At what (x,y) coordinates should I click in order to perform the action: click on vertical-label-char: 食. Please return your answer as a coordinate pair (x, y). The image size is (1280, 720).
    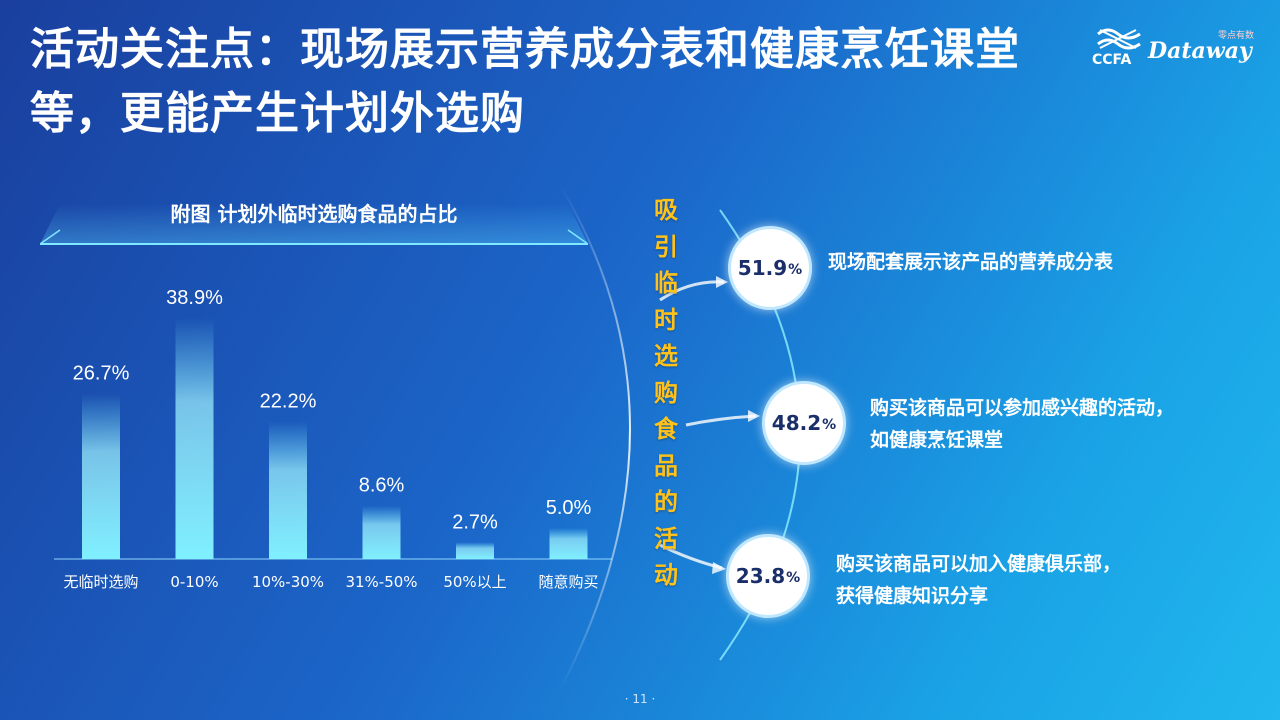
    Looking at the image, I should click on (666, 429).